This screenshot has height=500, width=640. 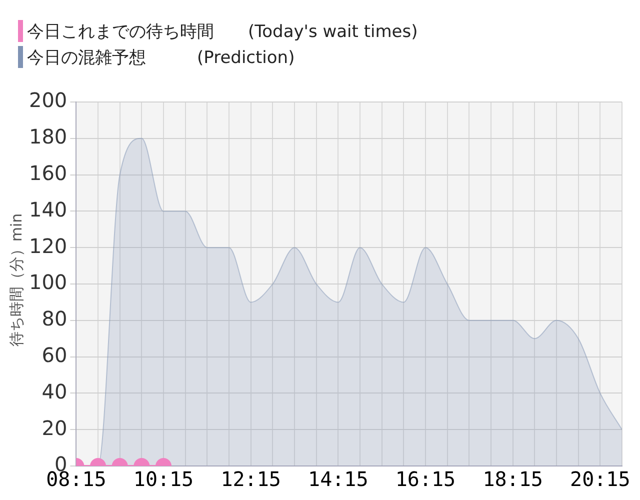 What do you see at coordinates (48, 246) in the screenshot?
I see `y-tick-label: 120` at bounding box center [48, 246].